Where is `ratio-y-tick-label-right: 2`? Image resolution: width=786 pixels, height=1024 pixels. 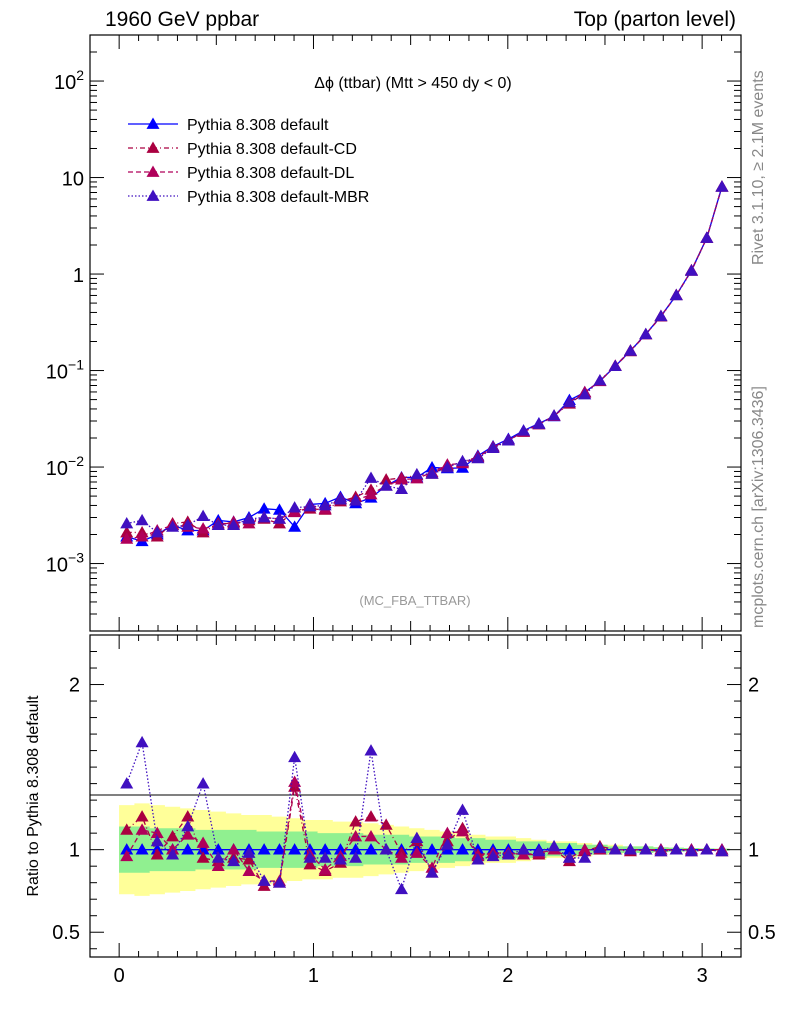
ratio-y-tick-label-right: 2 is located at coordinates (753, 686).